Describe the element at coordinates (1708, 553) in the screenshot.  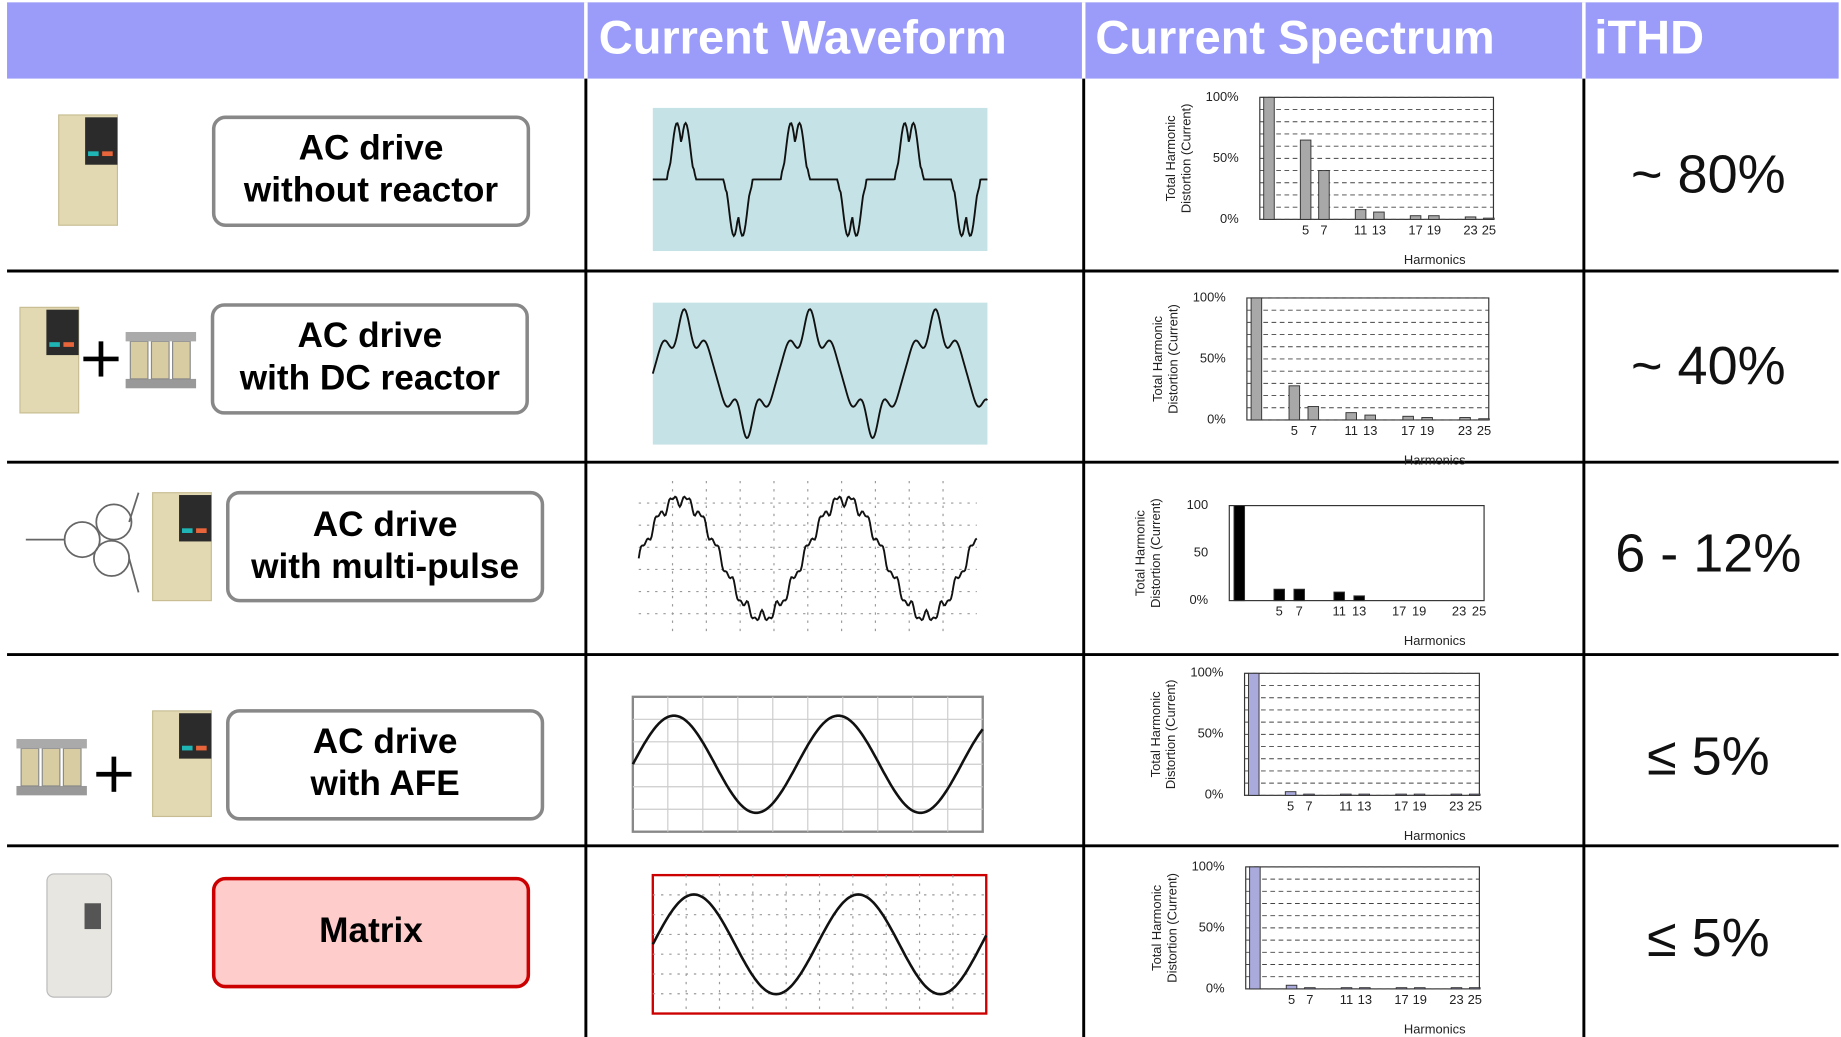
I see `ithd-value: 6 - 12%` at that location.